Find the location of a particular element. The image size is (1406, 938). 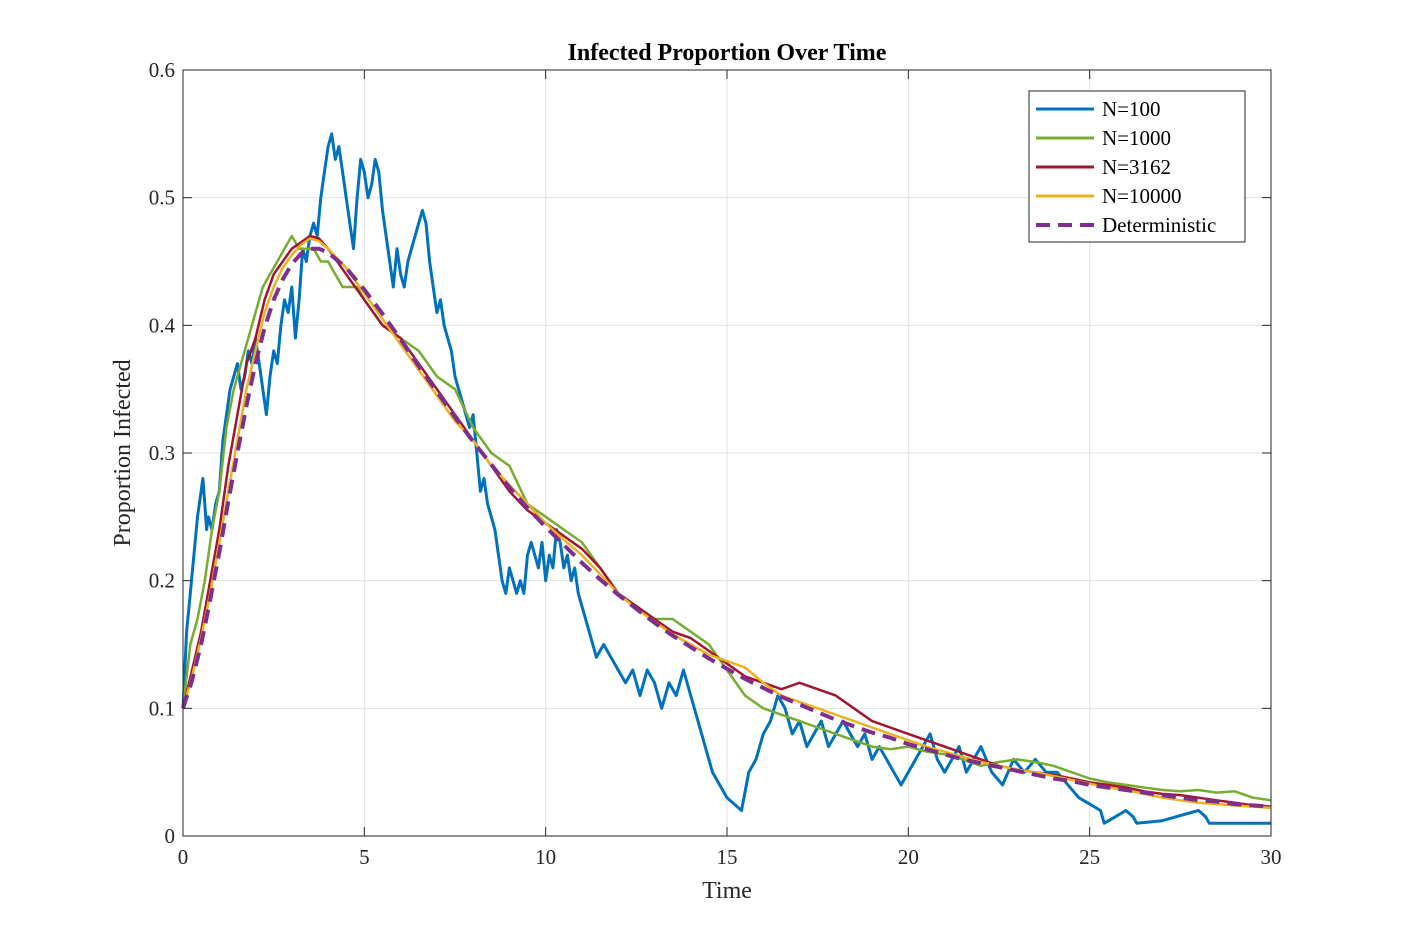

x-tick-label: 25 is located at coordinates (1089, 857).